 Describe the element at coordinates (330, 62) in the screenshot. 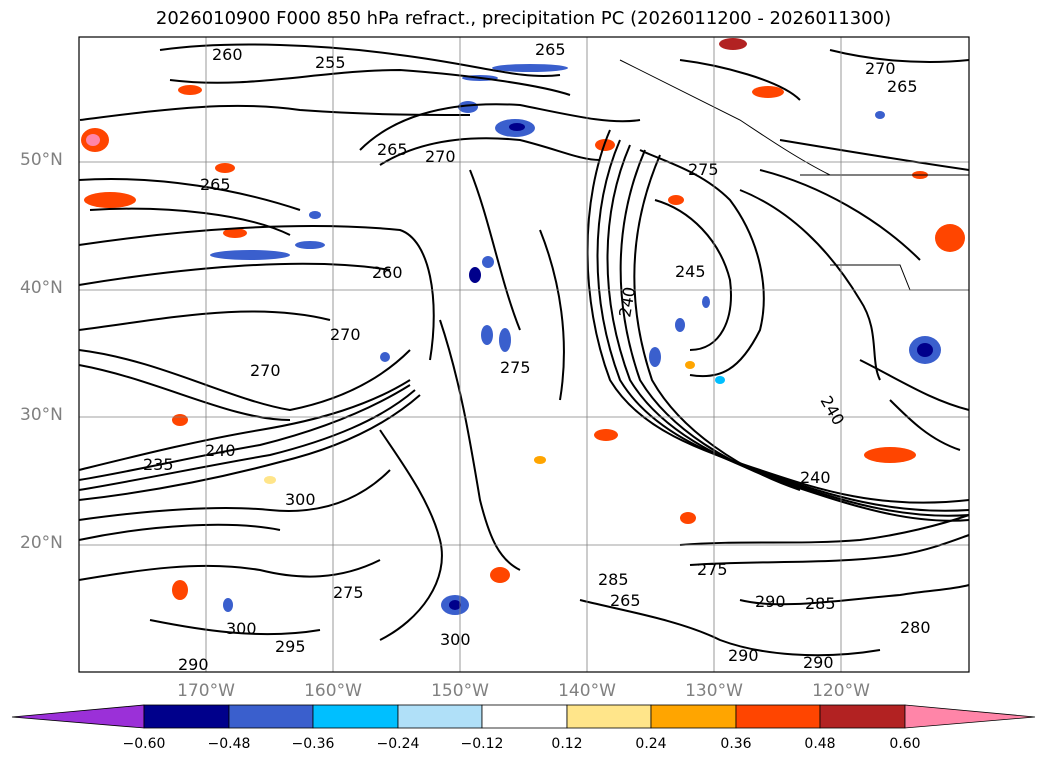

I see `contour-label: 255` at that location.